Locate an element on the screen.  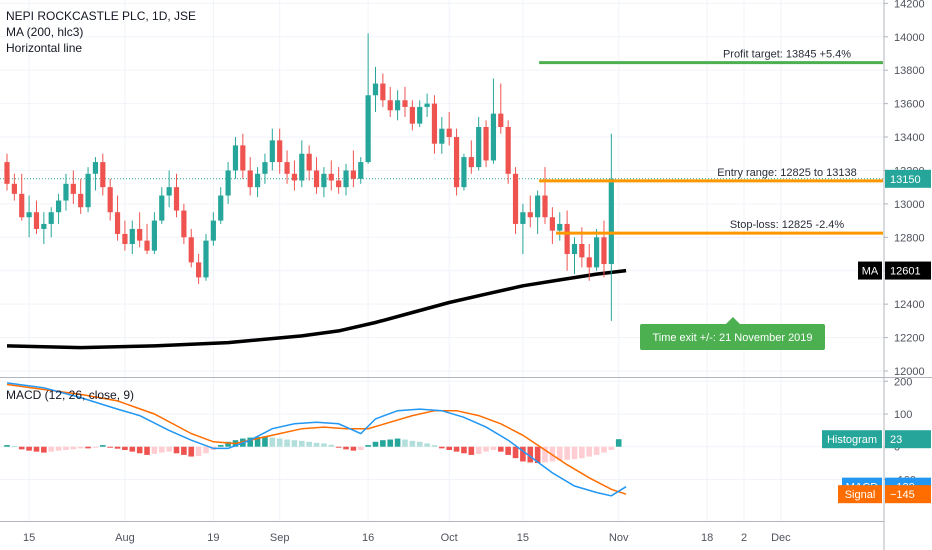
price-tick-label: 13400 is located at coordinates (909, 138).